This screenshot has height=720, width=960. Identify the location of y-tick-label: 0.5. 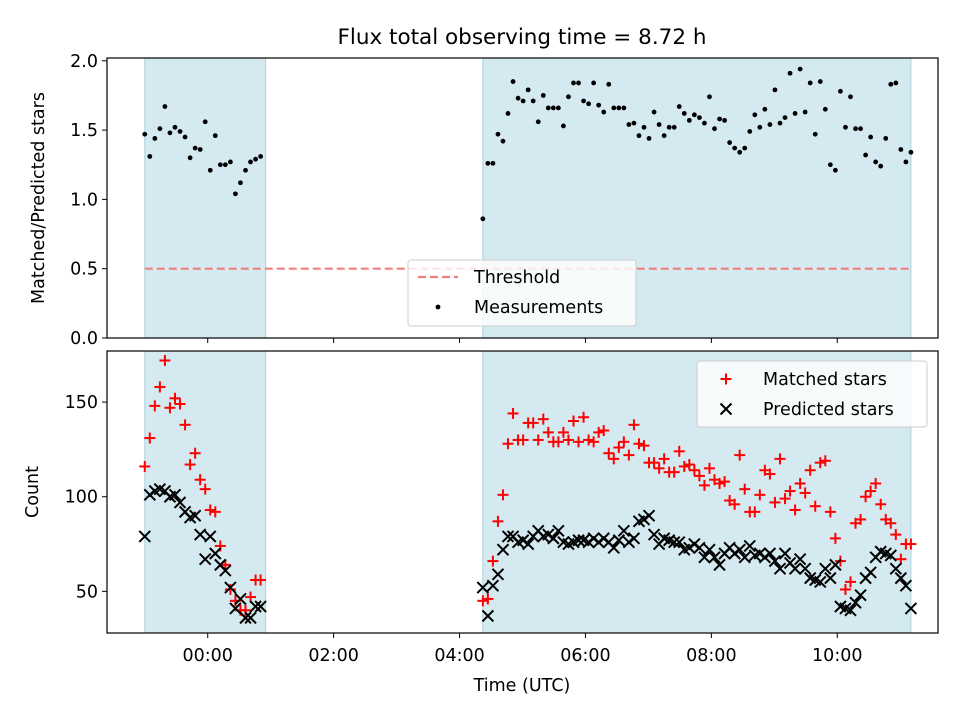
(84, 270).